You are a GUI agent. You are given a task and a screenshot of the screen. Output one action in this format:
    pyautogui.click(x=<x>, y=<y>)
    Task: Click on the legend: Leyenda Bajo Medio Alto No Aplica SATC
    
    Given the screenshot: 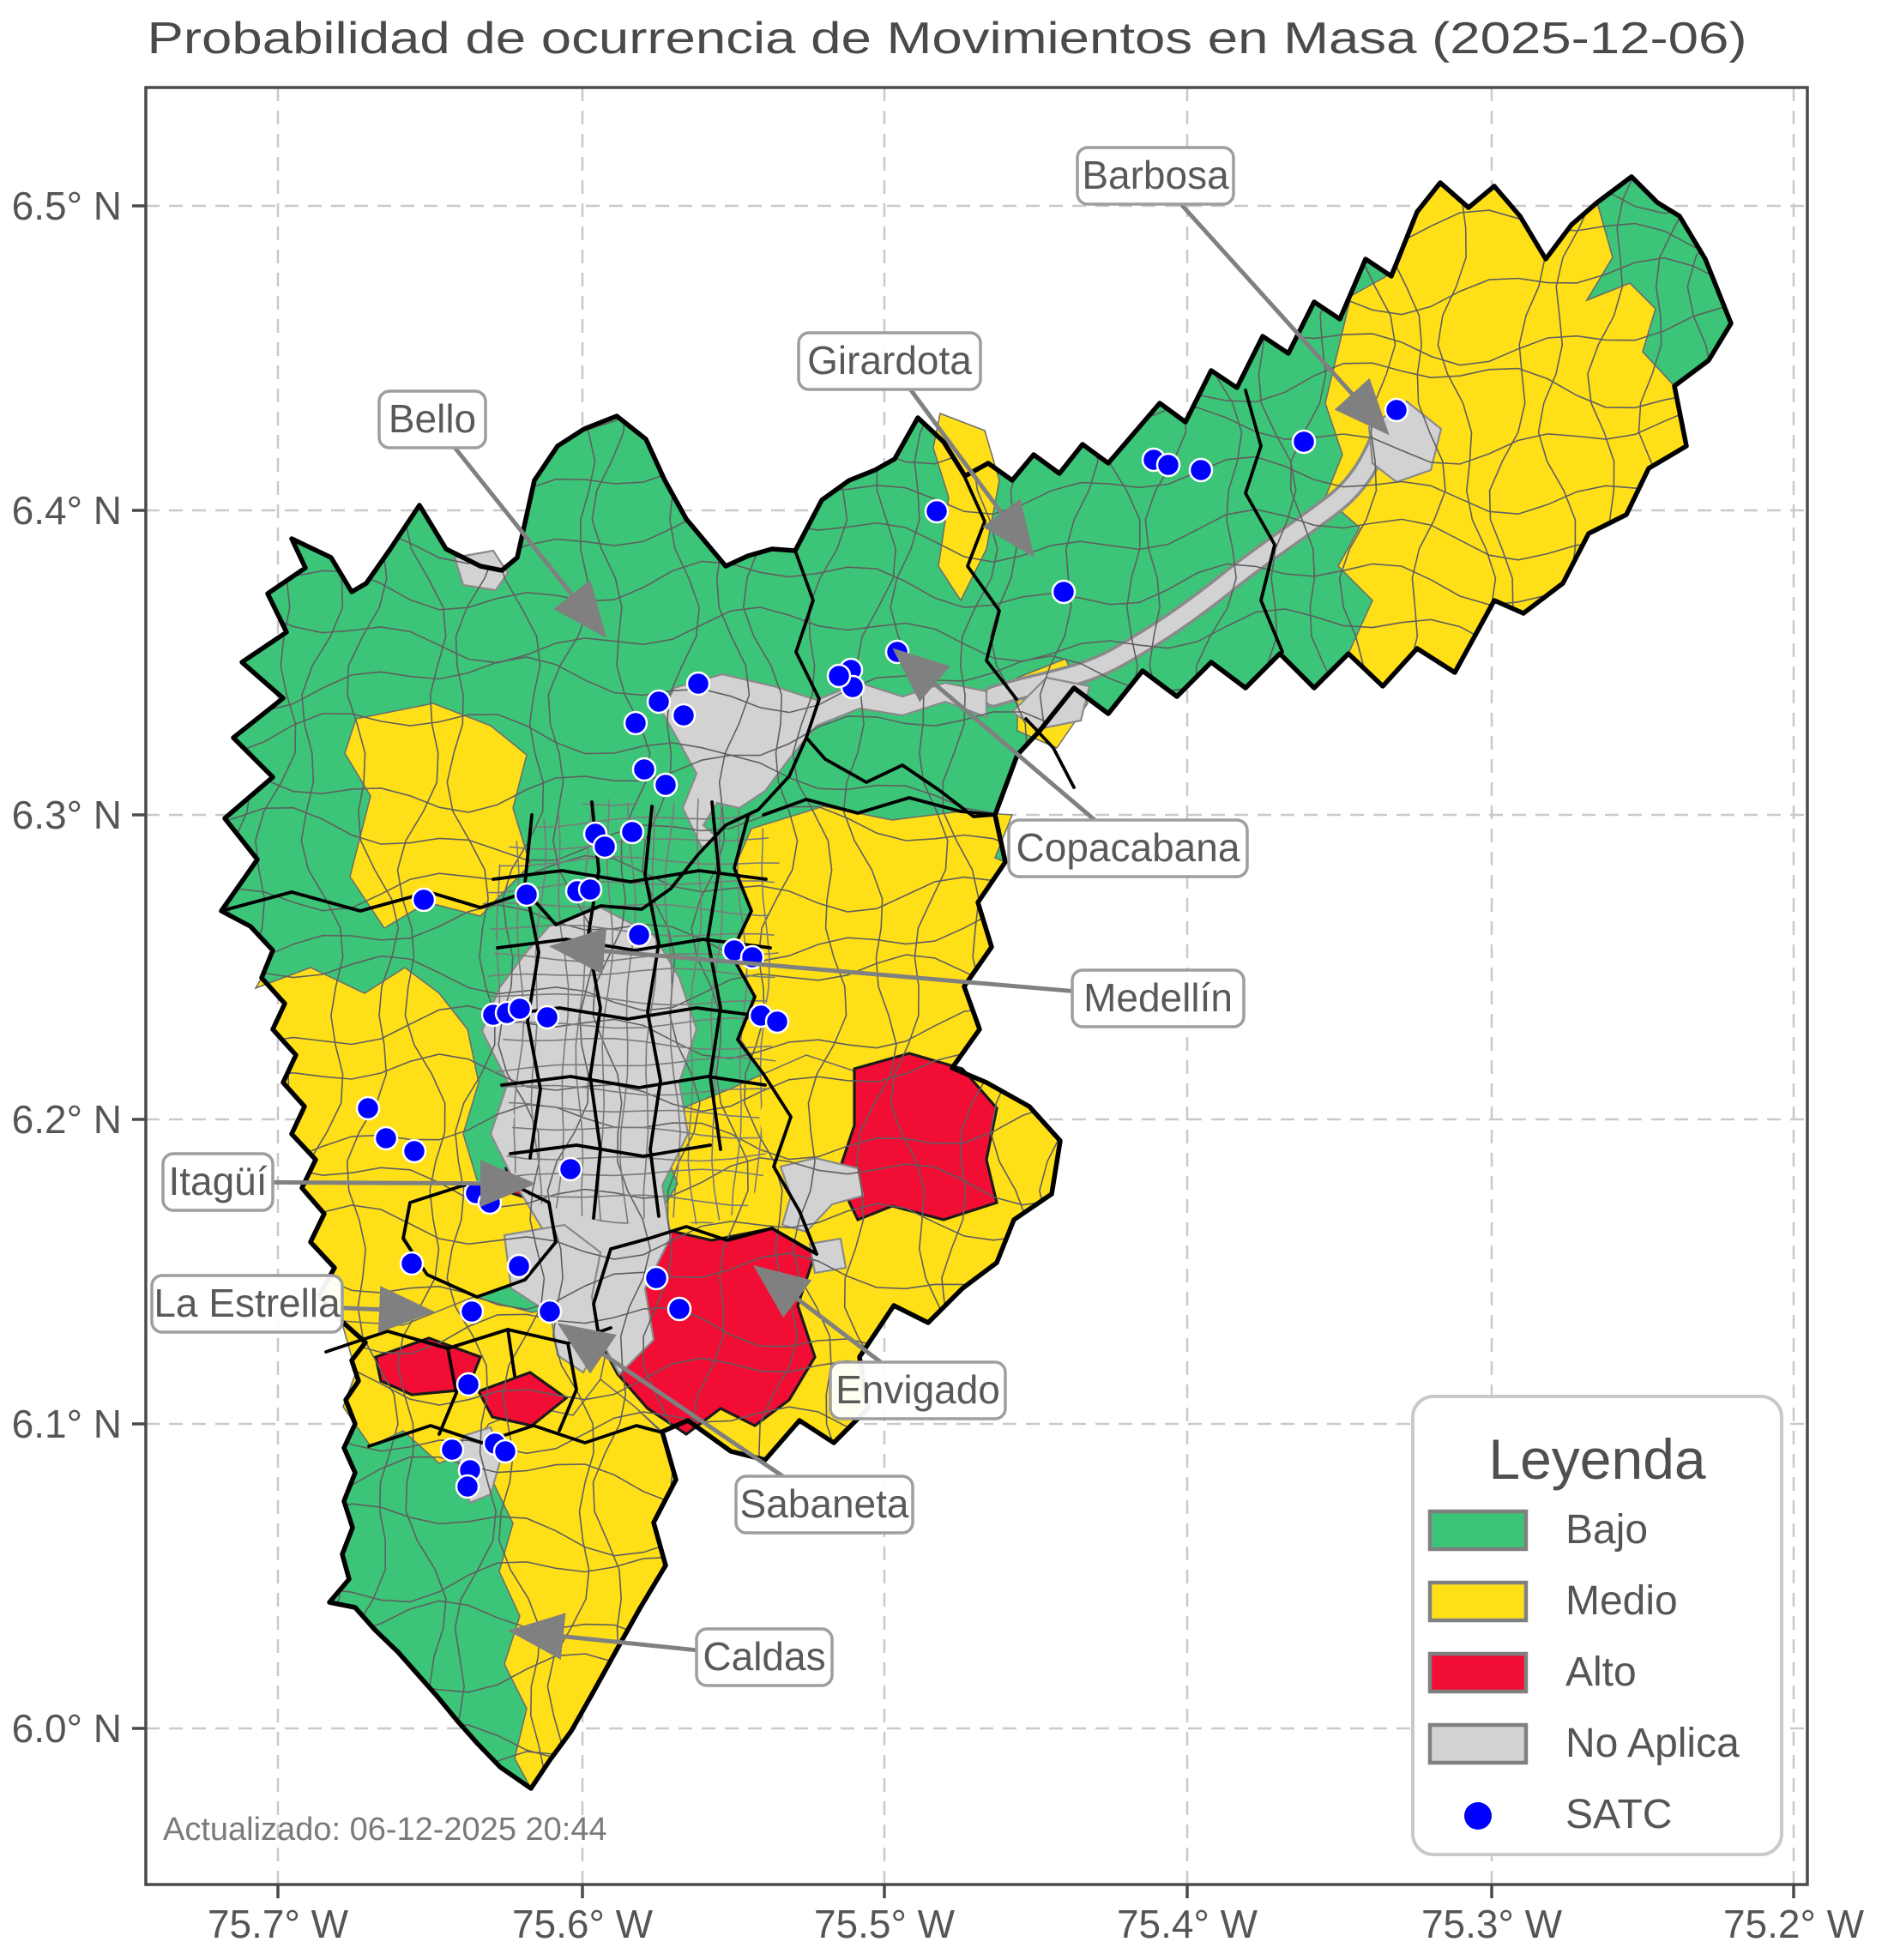 What is the action you would take?
    pyautogui.click(x=1597, y=1626)
    